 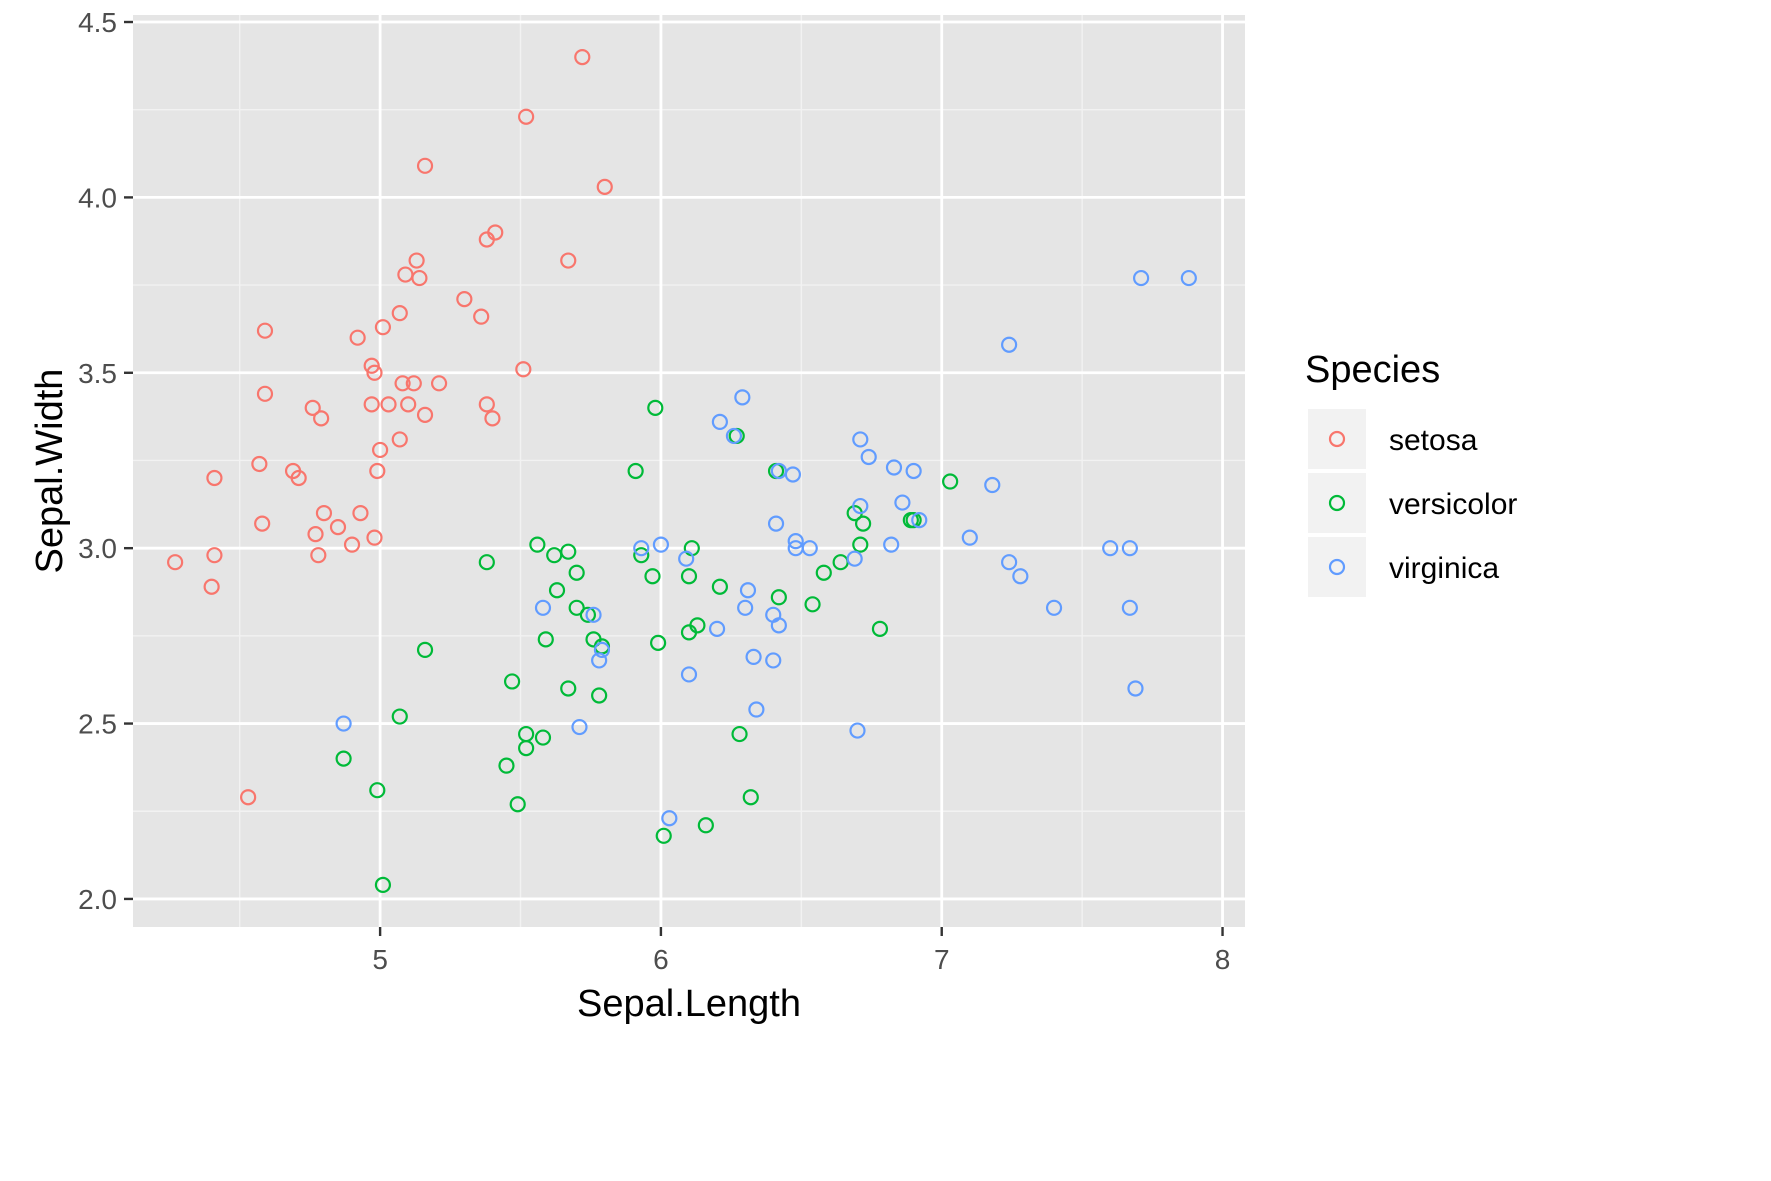 I want to click on series-versicolor, so click(x=647, y=646).